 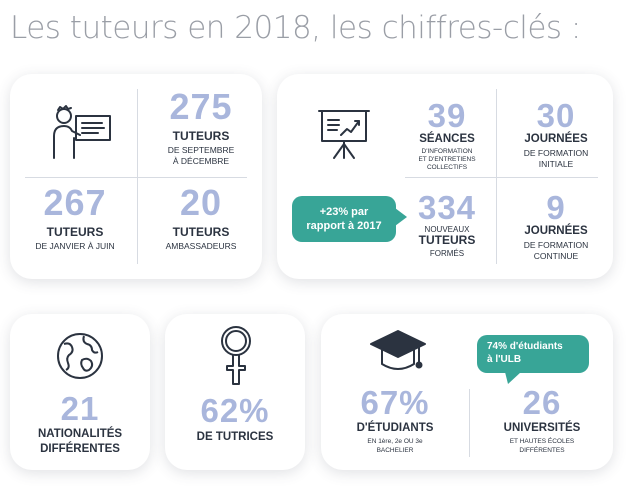 What do you see at coordinates (344, 226) in the screenshot?
I see `callout-line: rapport à 2017` at bounding box center [344, 226].